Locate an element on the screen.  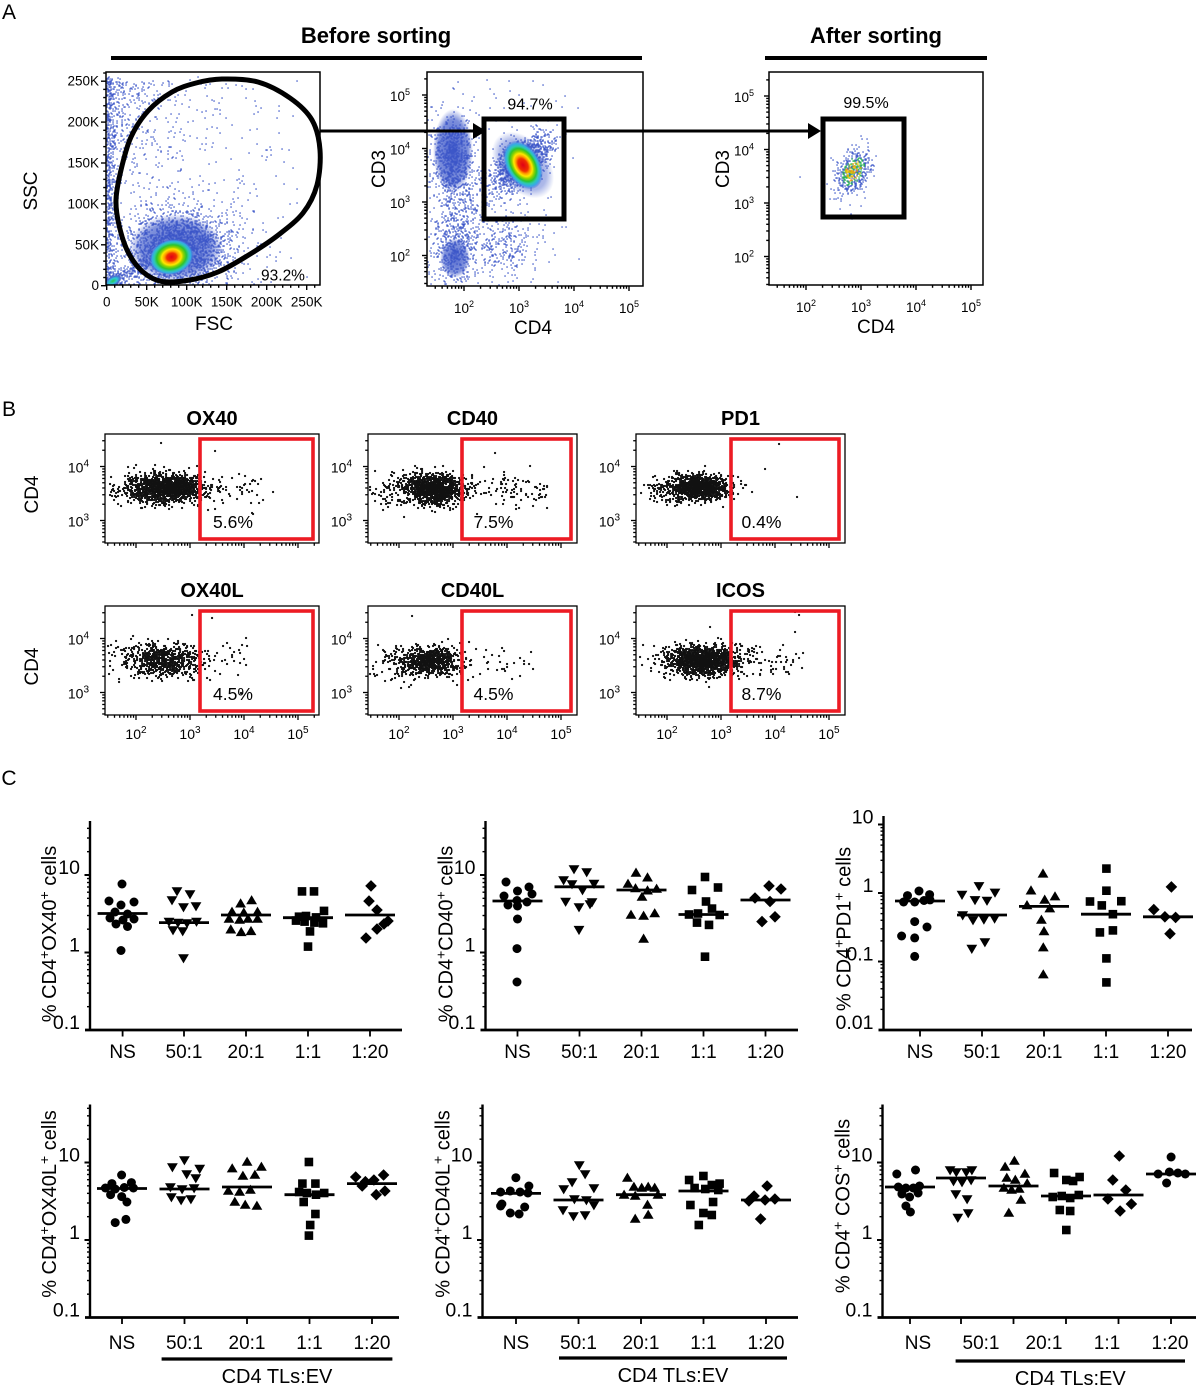
svg-text: % CD4+CD40L+ cells is located at coordinates (442, 1204).